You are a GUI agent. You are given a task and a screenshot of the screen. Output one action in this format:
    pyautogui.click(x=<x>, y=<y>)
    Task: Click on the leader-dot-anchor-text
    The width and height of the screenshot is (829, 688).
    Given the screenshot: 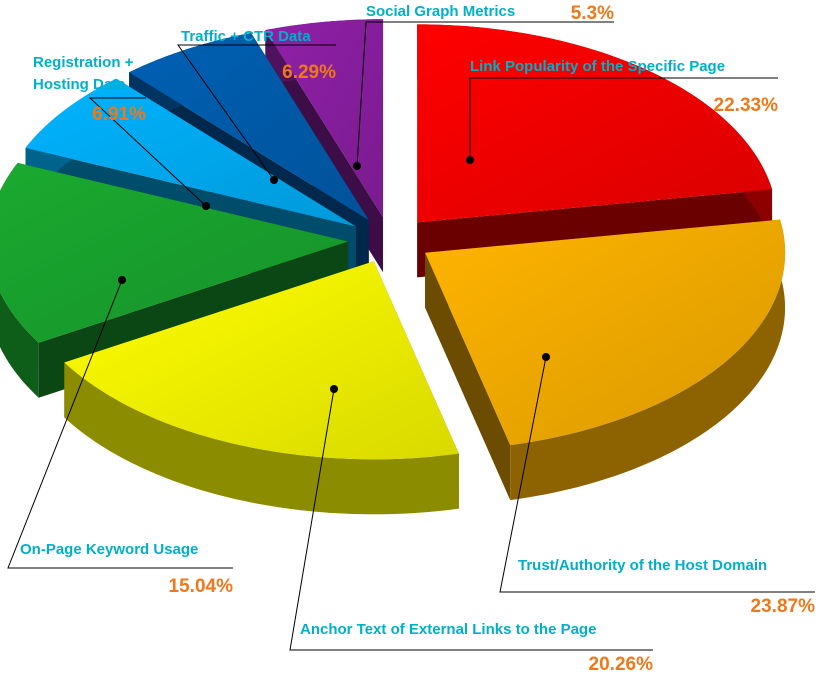 What is the action you would take?
    pyautogui.click(x=334, y=389)
    